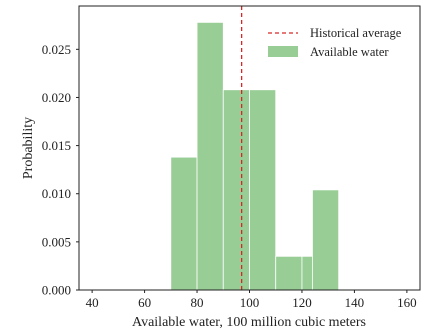 The image size is (431, 332). I want to click on y-axis-ticks: 0.000 0.005 0.010 0.015 0.020 0.025, so click(60, 170).